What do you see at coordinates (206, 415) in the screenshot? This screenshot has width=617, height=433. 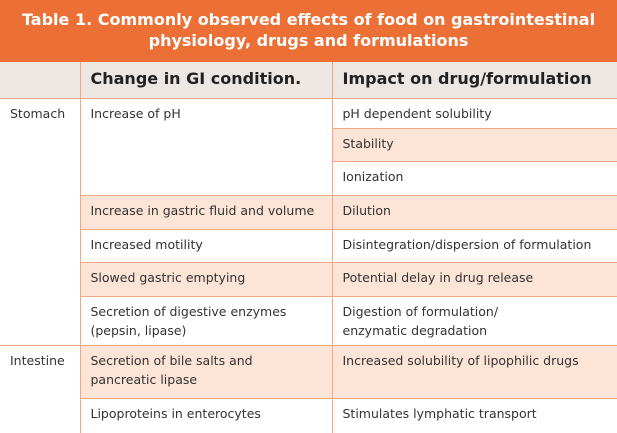 I see `change-cell: Lipoproteins in enterocytes` at bounding box center [206, 415].